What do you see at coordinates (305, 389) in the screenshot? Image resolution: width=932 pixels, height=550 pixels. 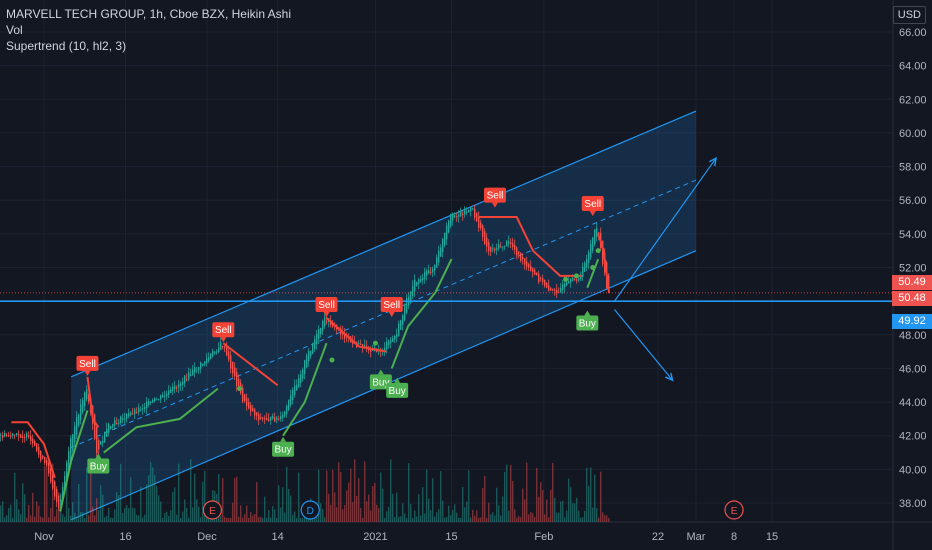 I see `supertrend-up-segment` at bounding box center [305, 389].